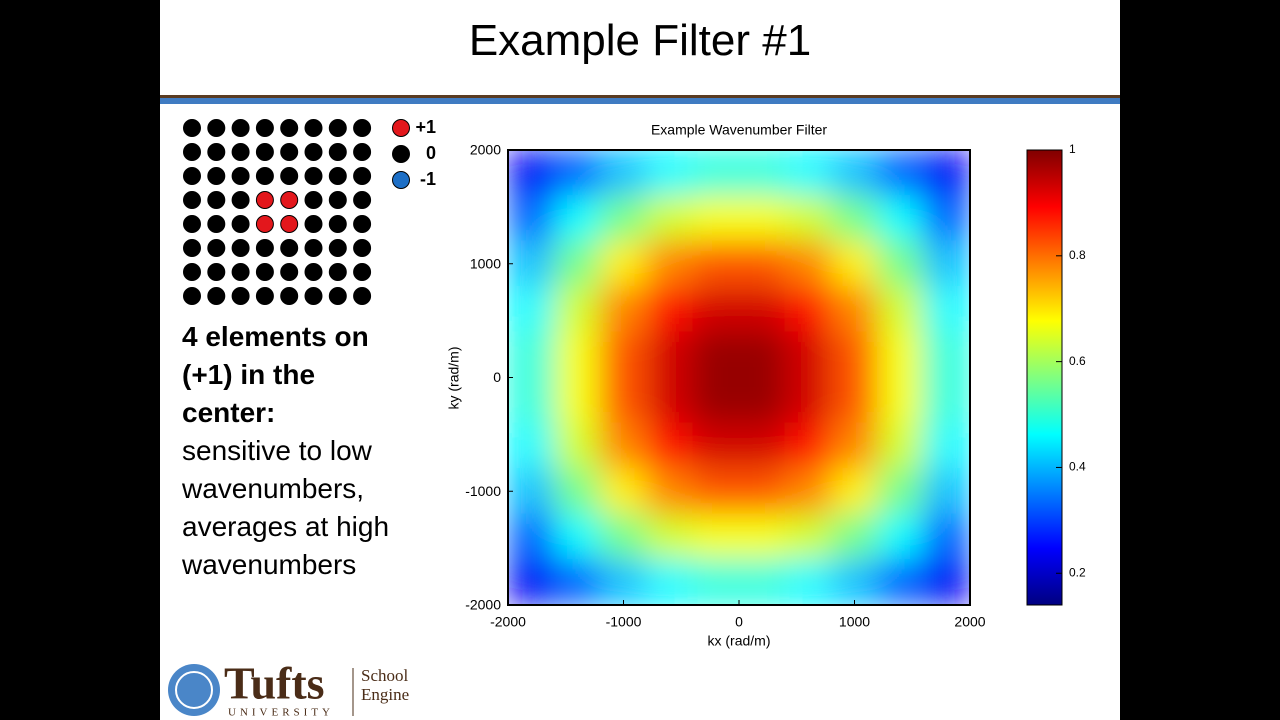 Image resolution: width=1280 pixels, height=720 pixels. I want to click on y-tick-label: 0, so click(497, 377).